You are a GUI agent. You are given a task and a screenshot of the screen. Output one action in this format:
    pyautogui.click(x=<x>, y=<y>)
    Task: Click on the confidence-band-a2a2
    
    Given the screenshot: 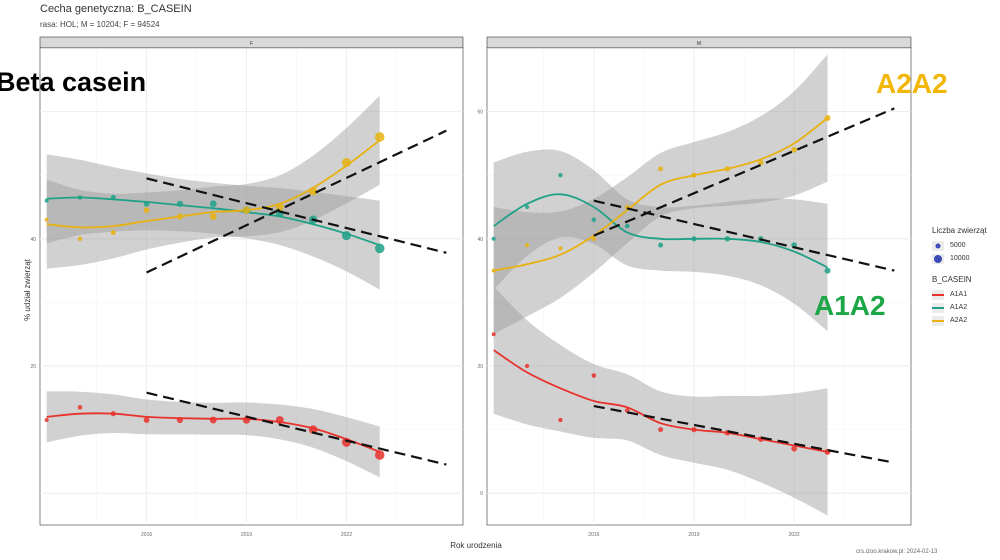 What is the action you would take?
    pyautogui.click(x=213, y=182)
    